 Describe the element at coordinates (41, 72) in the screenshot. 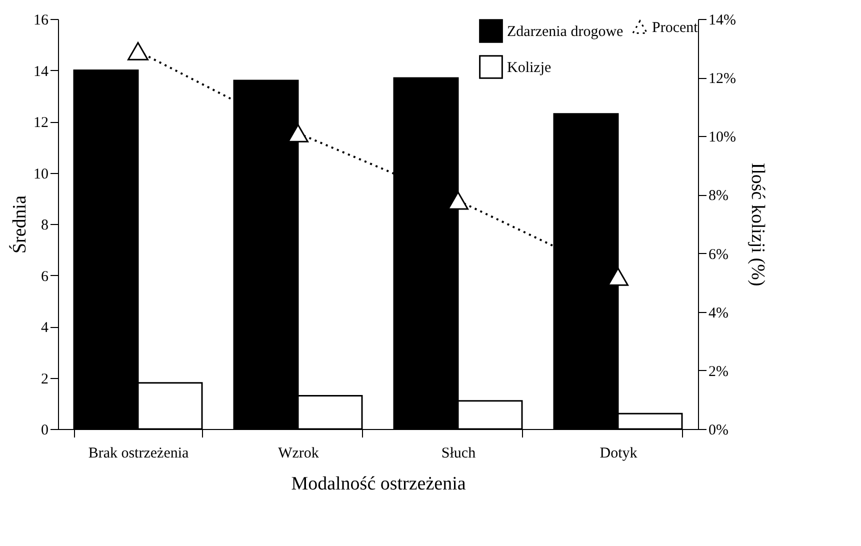

I see `y-tick-label: 14` at that location.